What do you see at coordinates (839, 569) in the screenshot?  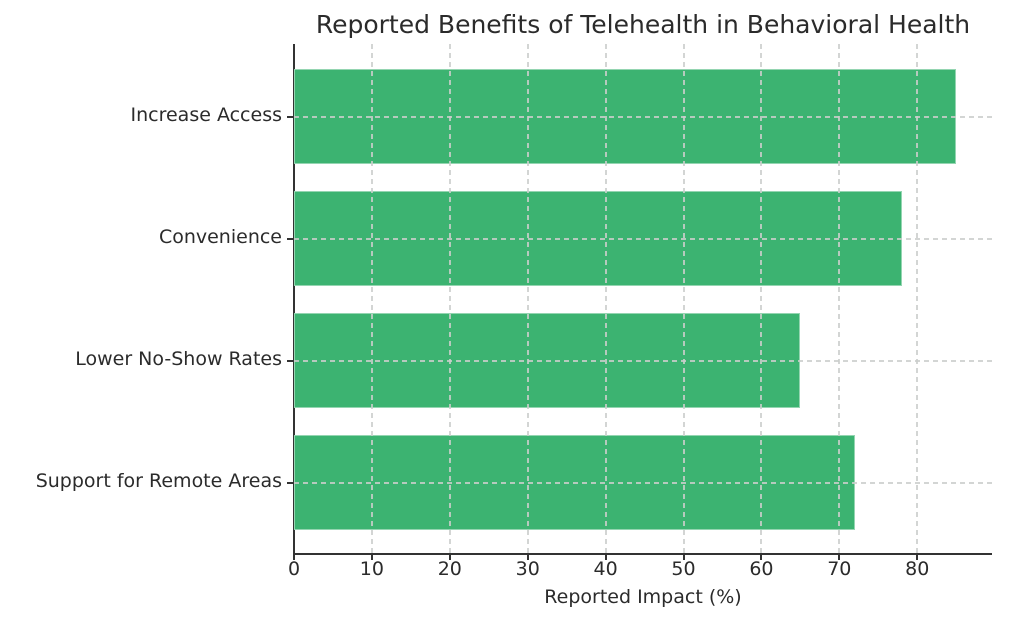 I see `x-tick-label: 70` at bounding box center [839, 569].